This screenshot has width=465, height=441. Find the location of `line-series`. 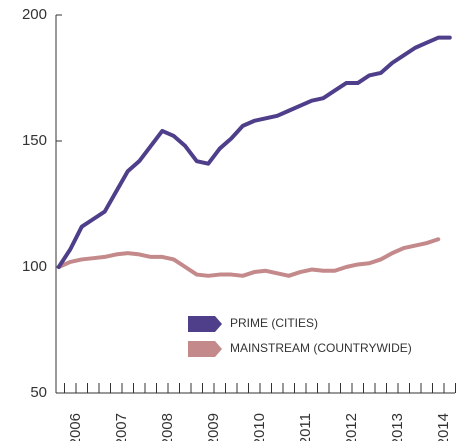

line-series is located at coordinates (248, 257).